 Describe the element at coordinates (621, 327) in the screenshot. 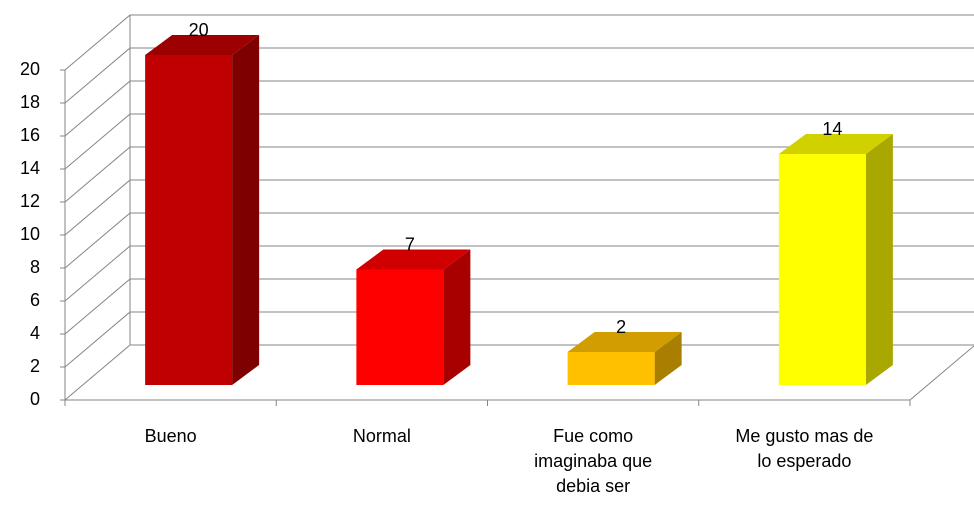

I see `value-label: 2` at that location.